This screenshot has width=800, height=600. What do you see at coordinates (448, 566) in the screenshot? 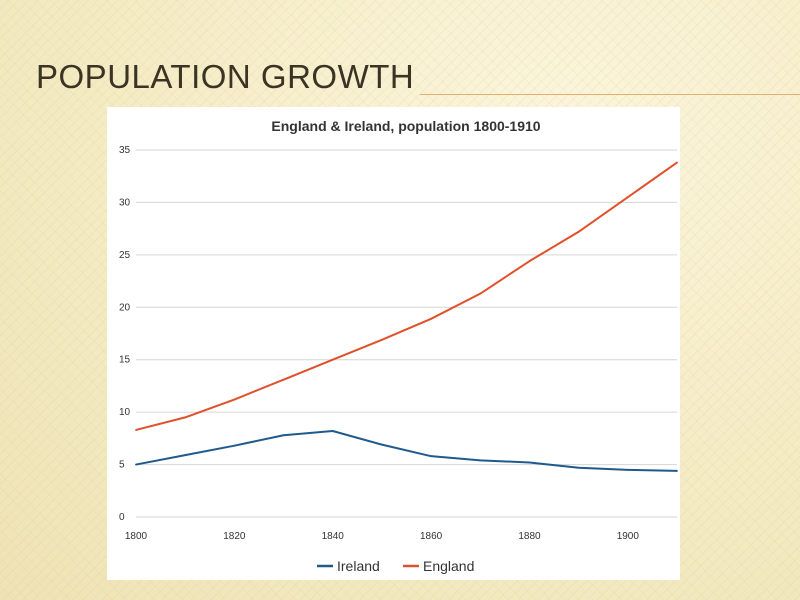
I see `legend-label-england: England` at bounding box center [448, 566].